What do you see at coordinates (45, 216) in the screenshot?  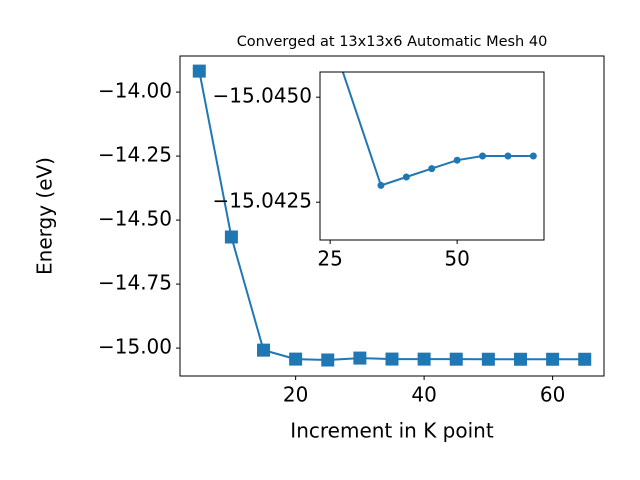 I see `y-axis-label: Energy (eV)` at bounding box center [45, 216].